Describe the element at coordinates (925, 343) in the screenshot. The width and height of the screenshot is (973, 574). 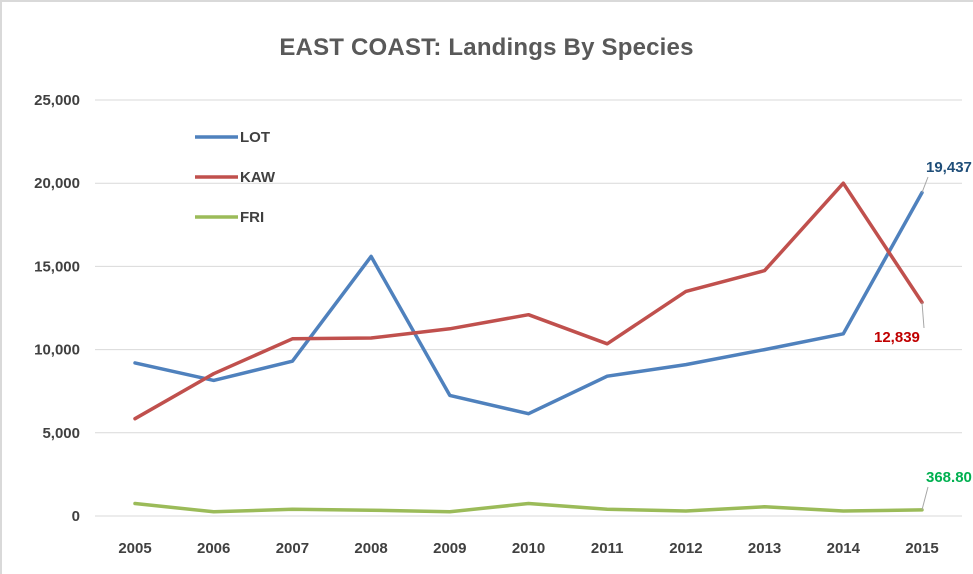
I see `end-label-leaders` at that location.